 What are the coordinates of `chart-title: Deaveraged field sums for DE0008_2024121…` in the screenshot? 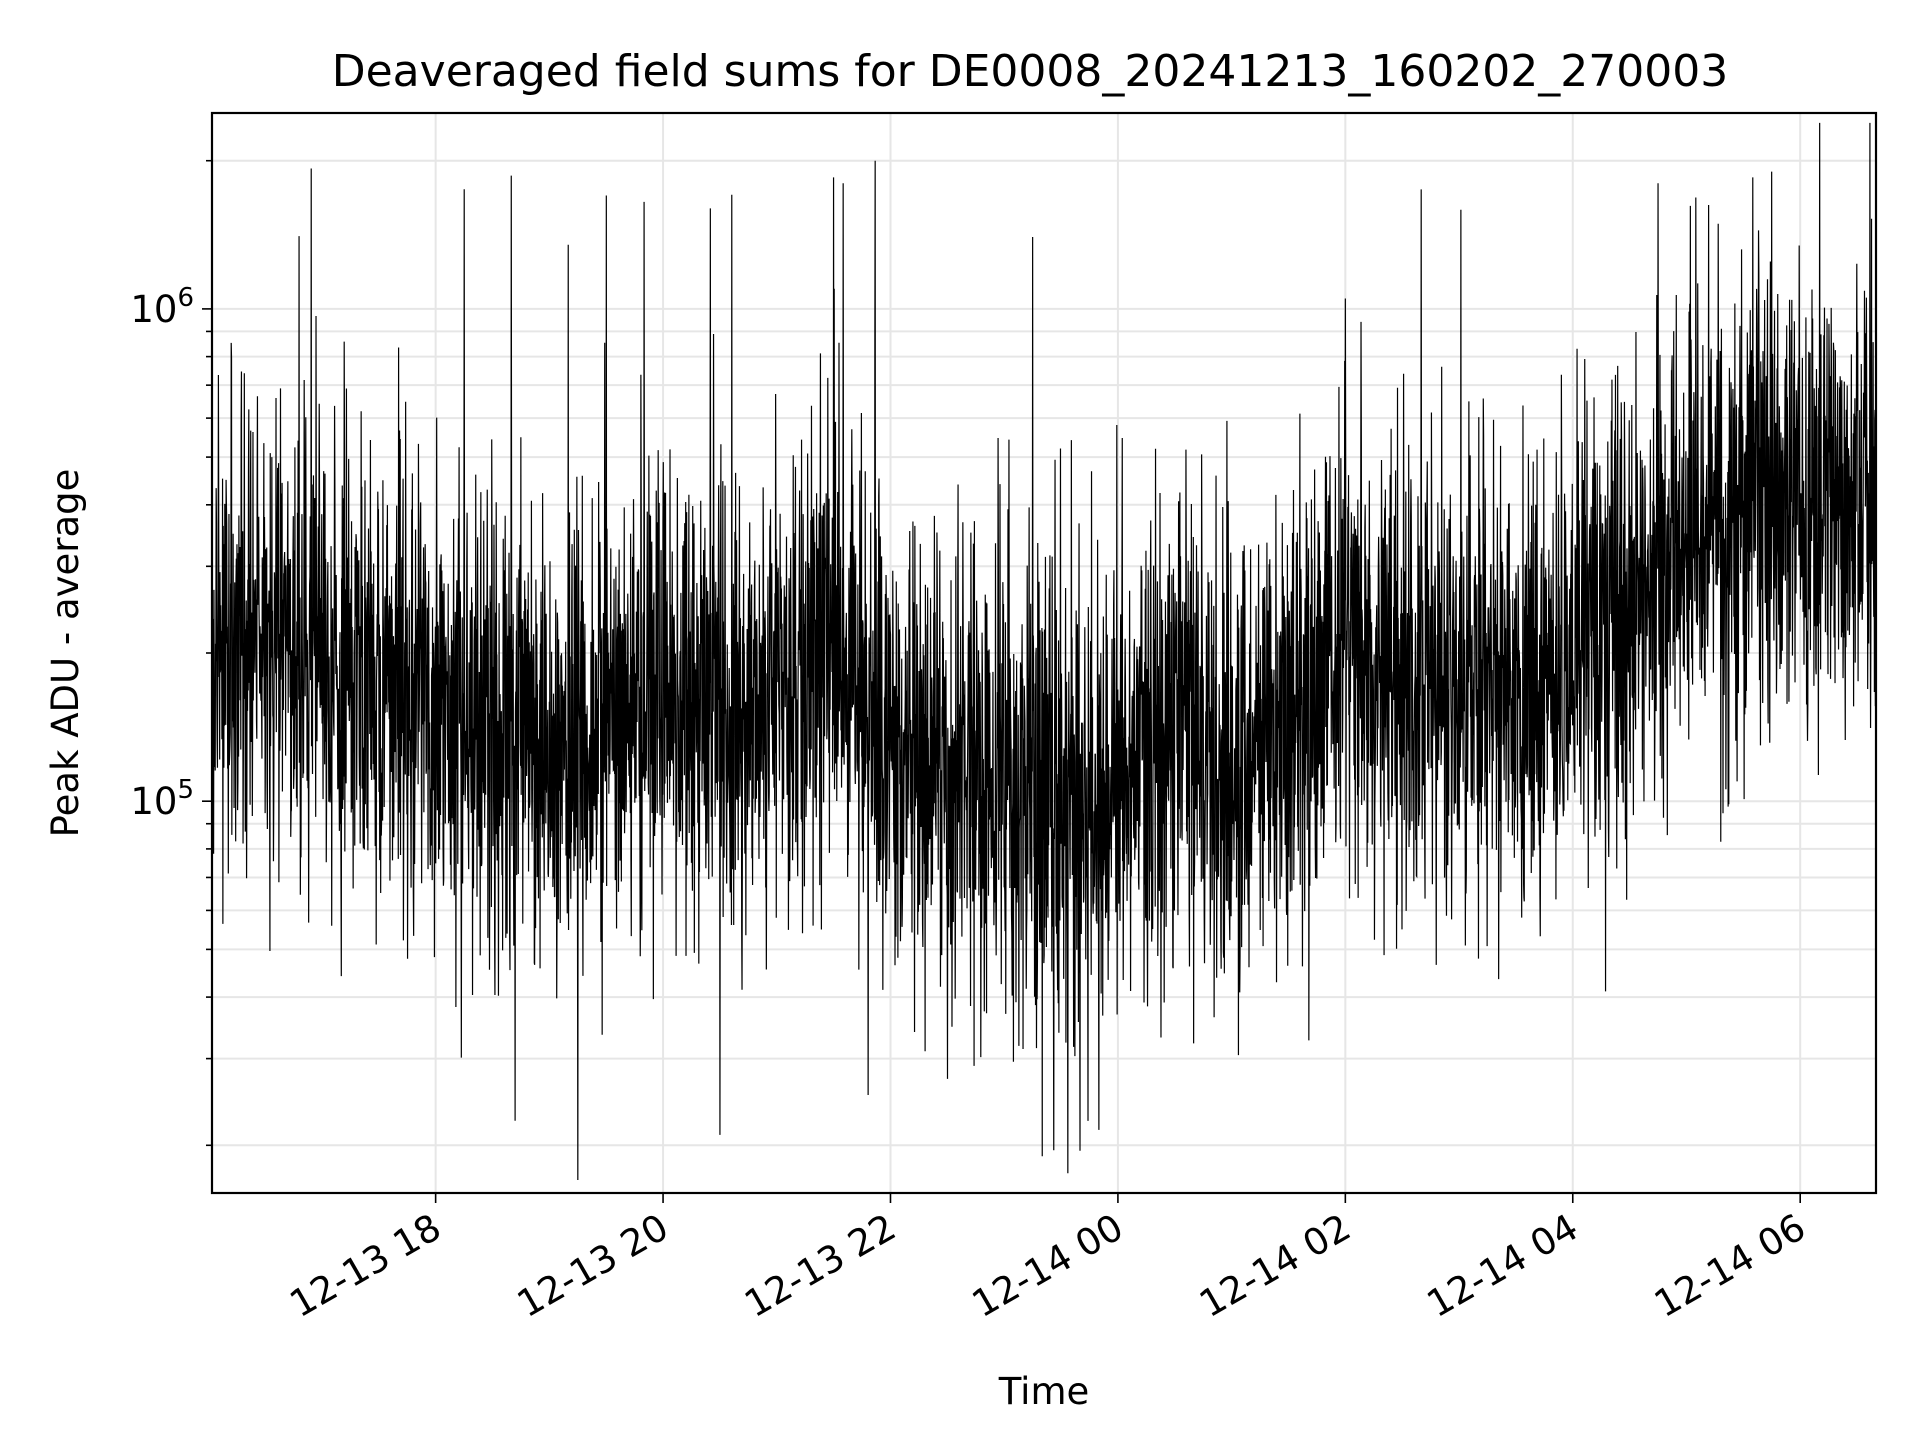 It's located at (1030, 71).